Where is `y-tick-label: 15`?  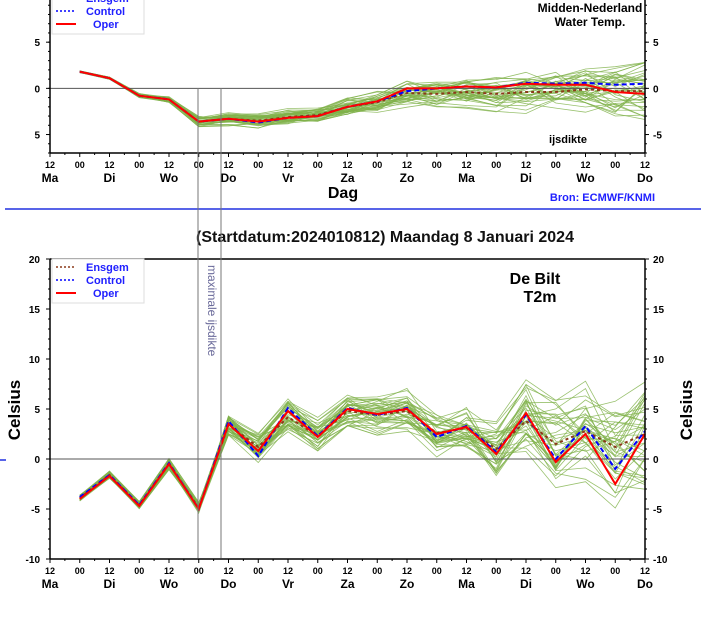 y-tick-label: 15 is located at coordinates (35, 310).